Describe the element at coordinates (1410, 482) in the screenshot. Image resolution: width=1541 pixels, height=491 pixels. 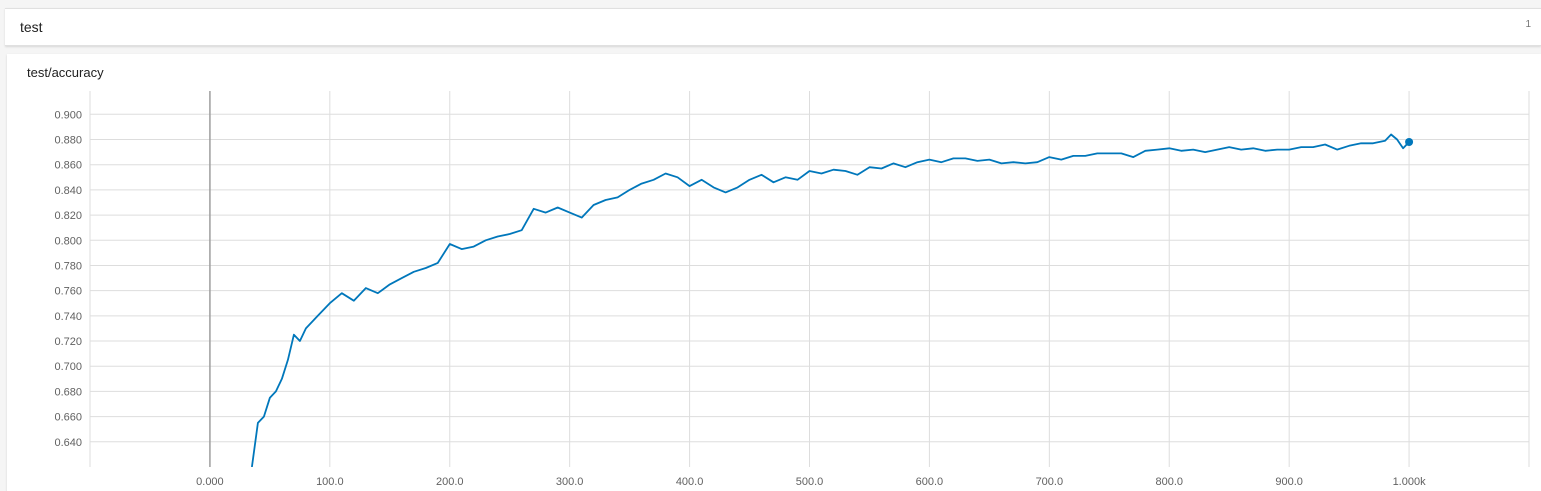
I see `x-tick-label: 1.000k` at that location.